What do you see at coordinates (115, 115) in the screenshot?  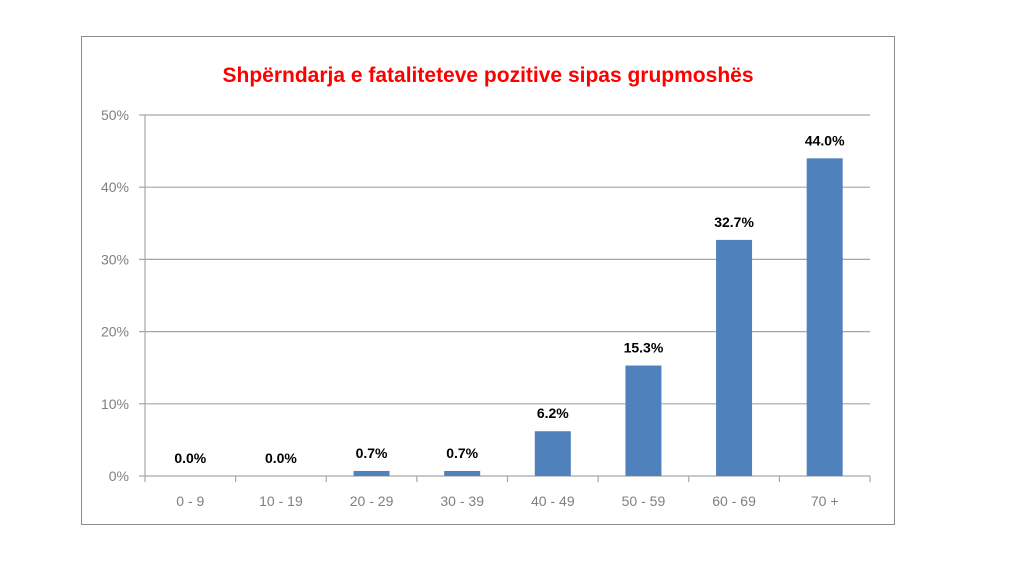 I see `y-tick-label: 50%` at bounding box center [115, 115].